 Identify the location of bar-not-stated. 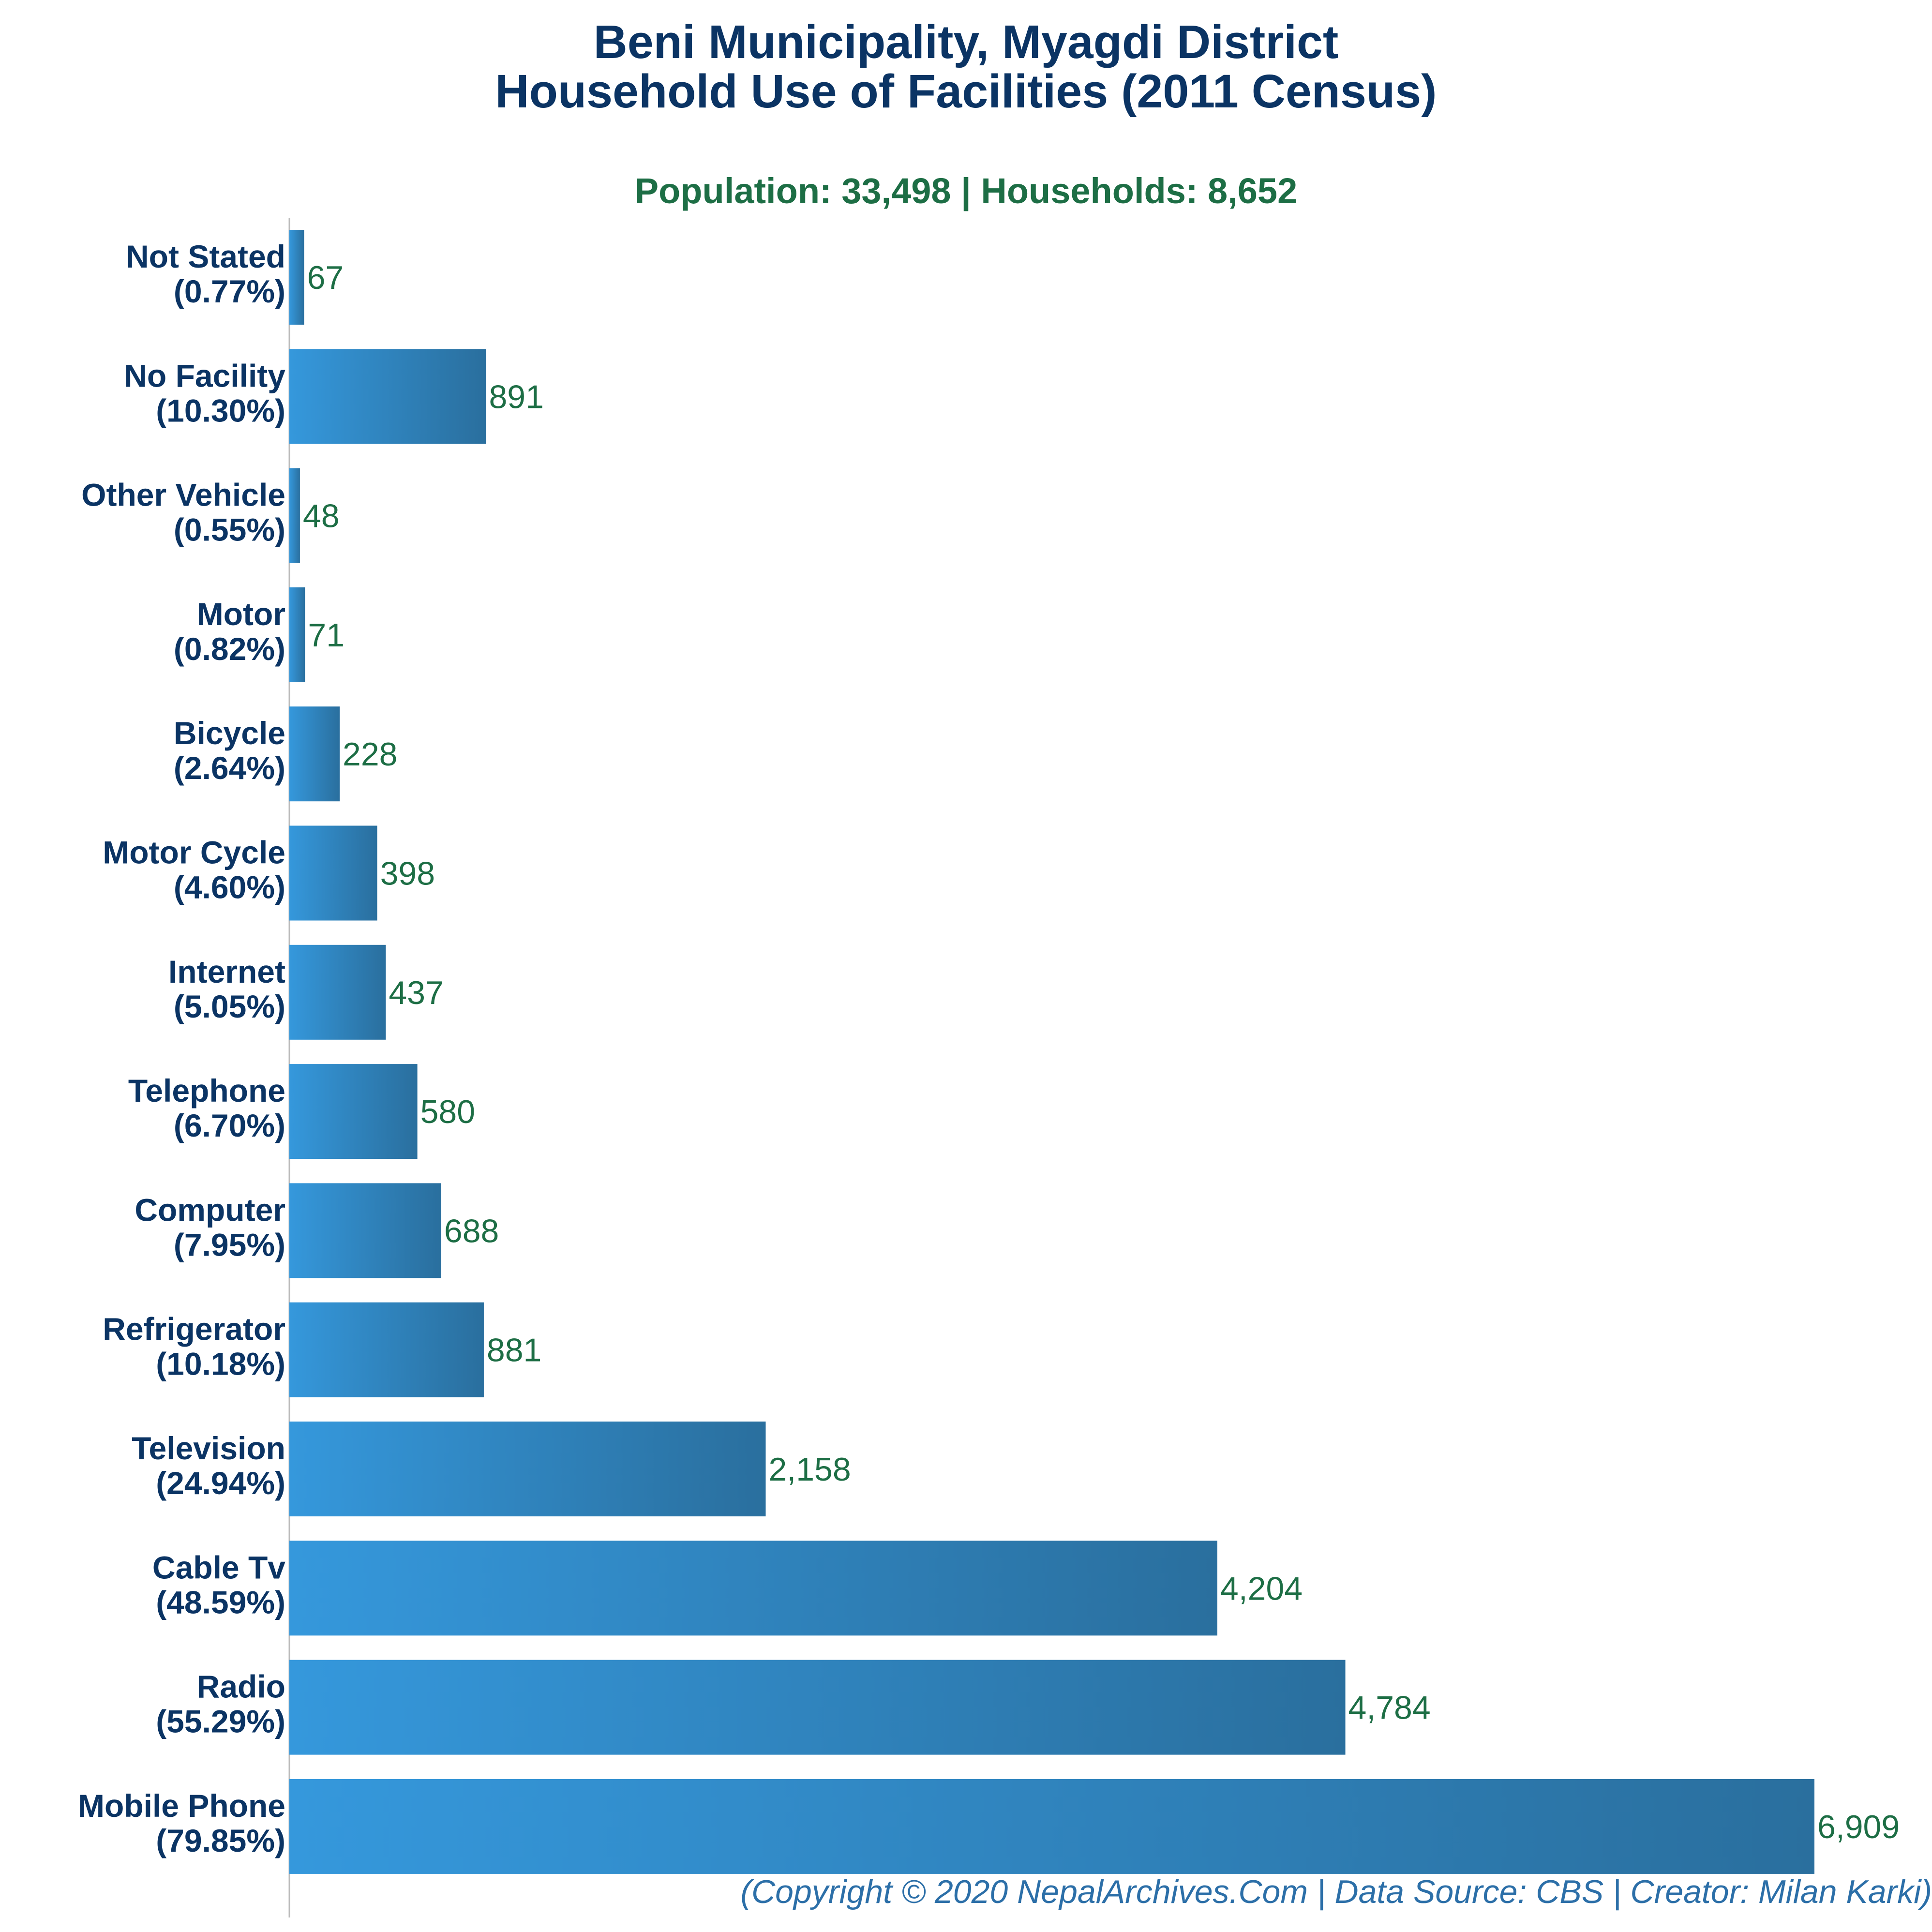
(296, 277).